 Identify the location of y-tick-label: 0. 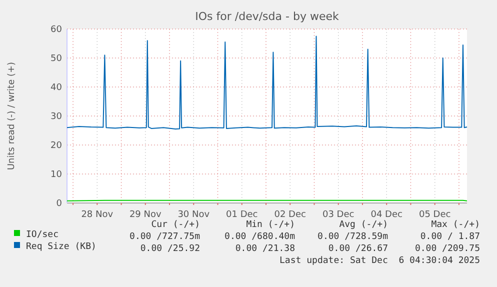
(59, 204).